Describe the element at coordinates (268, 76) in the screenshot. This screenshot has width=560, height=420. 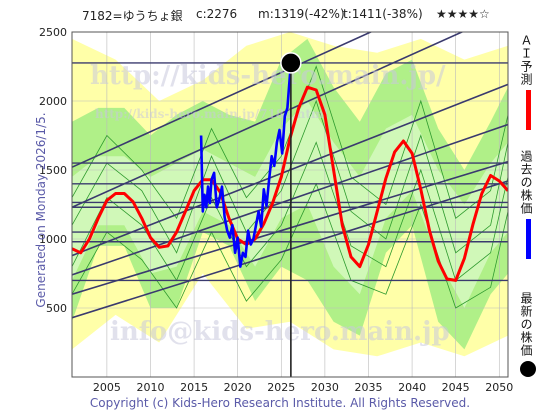
I see `watermark-text-0: http://kids-hero.main.jp/` at that location.